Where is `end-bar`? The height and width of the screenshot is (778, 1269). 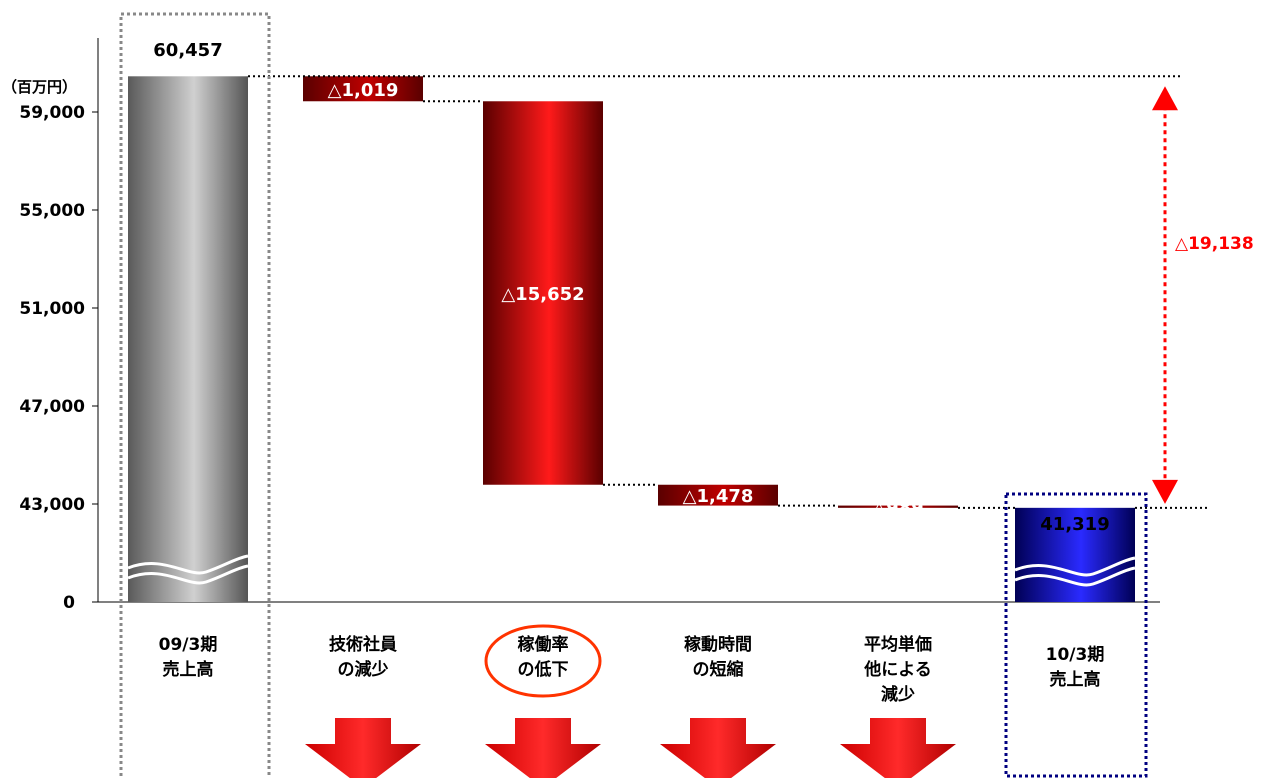 end-bar is located at coordinates (1075, 554).